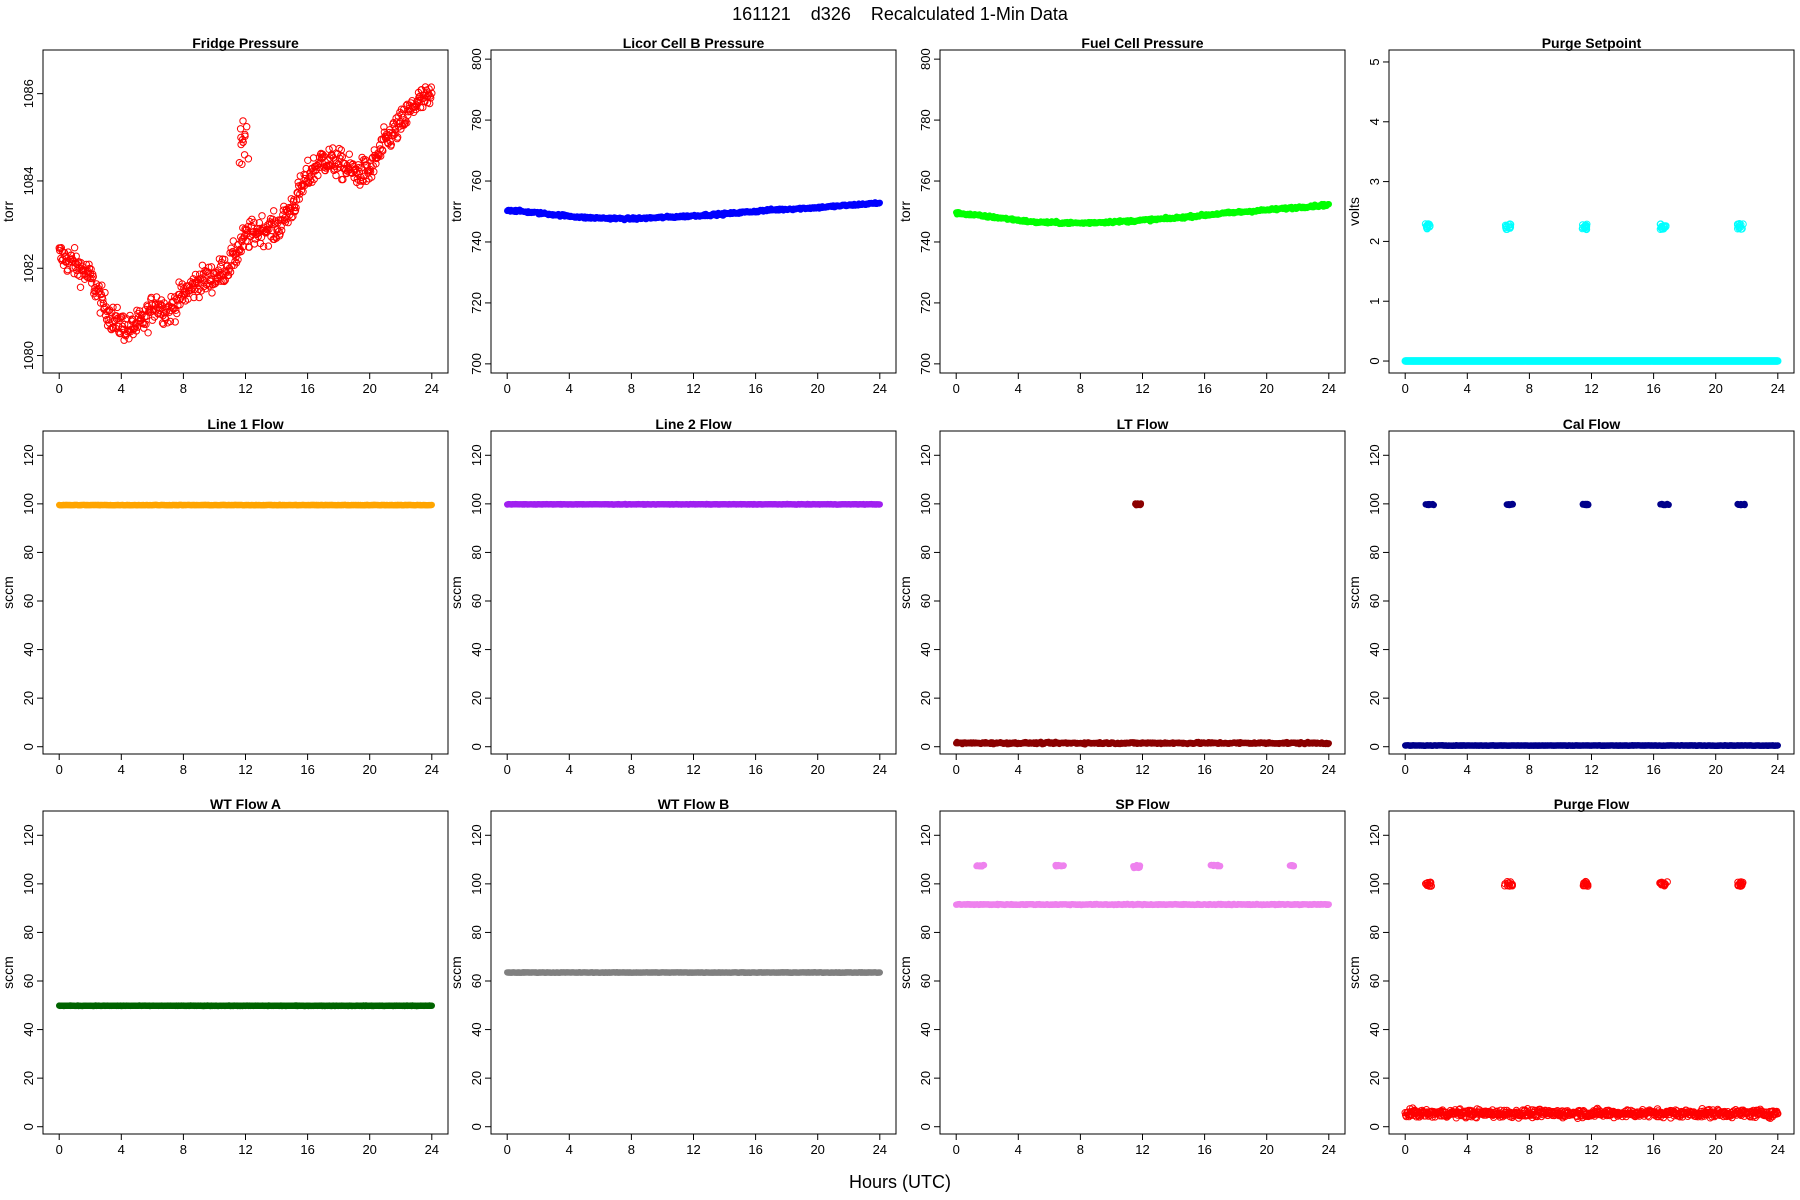 The height and width of the screenshot is (1200, 1800). What do you see at coordinates (121, 769) in the screenshot?
I see `x-tick-label: 4` at bounding box center [121, 769].